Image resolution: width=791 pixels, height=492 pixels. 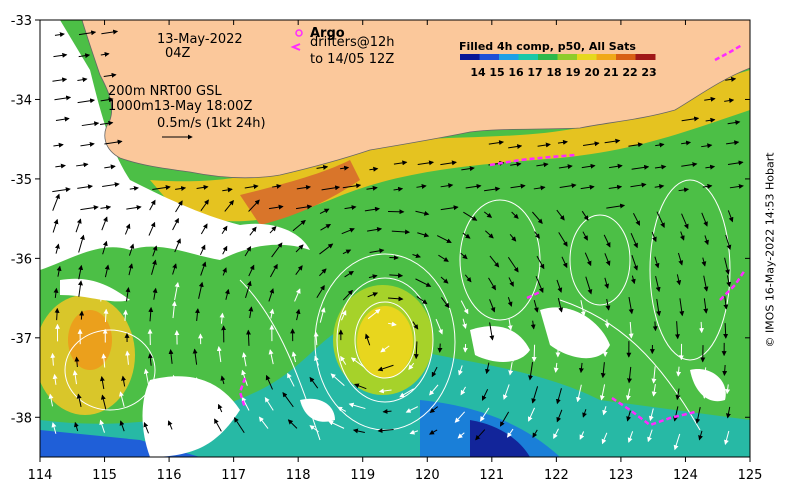 I want to click on legend-tick-label: 22, so click(x=629, y=72).